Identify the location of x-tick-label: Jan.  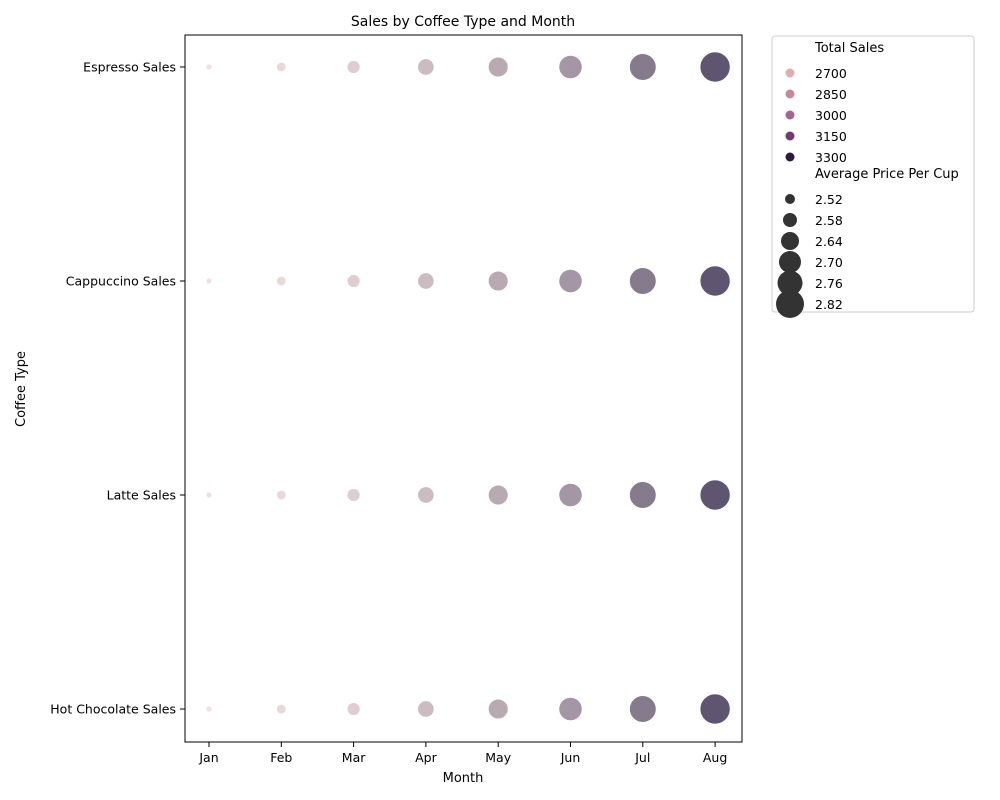
(208, 757).